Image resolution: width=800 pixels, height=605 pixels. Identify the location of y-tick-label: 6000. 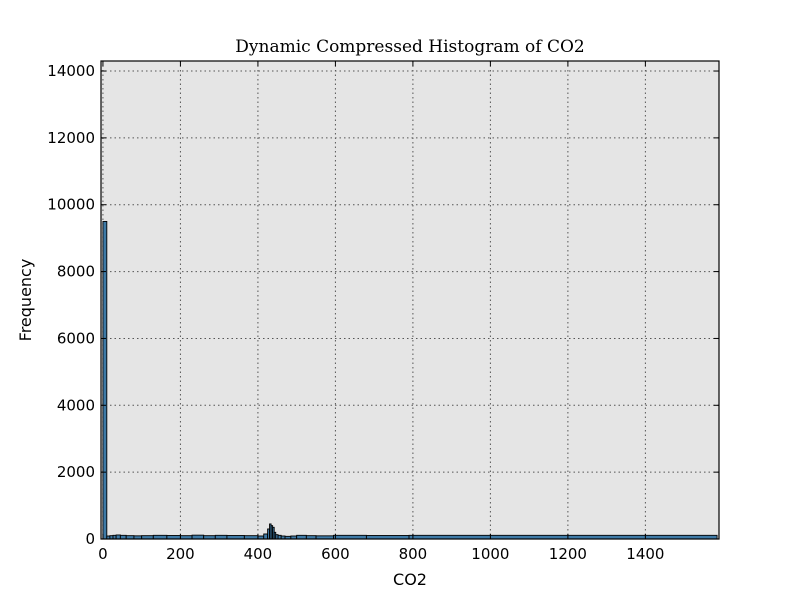
(76, 338).